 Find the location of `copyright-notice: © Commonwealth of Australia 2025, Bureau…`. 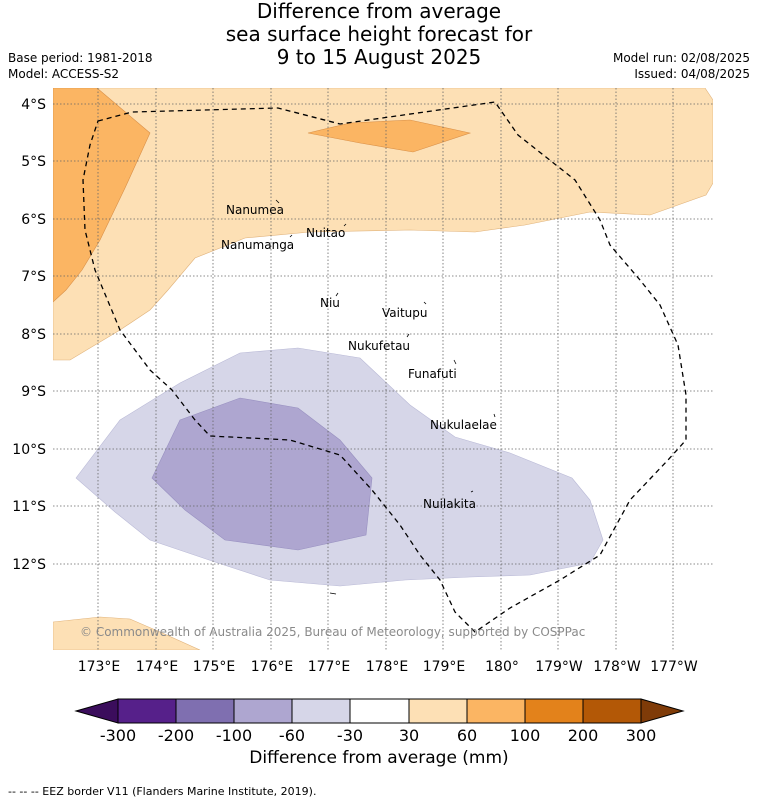

copyright-notice: © Commonwealth of Australia 2025, Bureau… is located at coordinates (332, 632).